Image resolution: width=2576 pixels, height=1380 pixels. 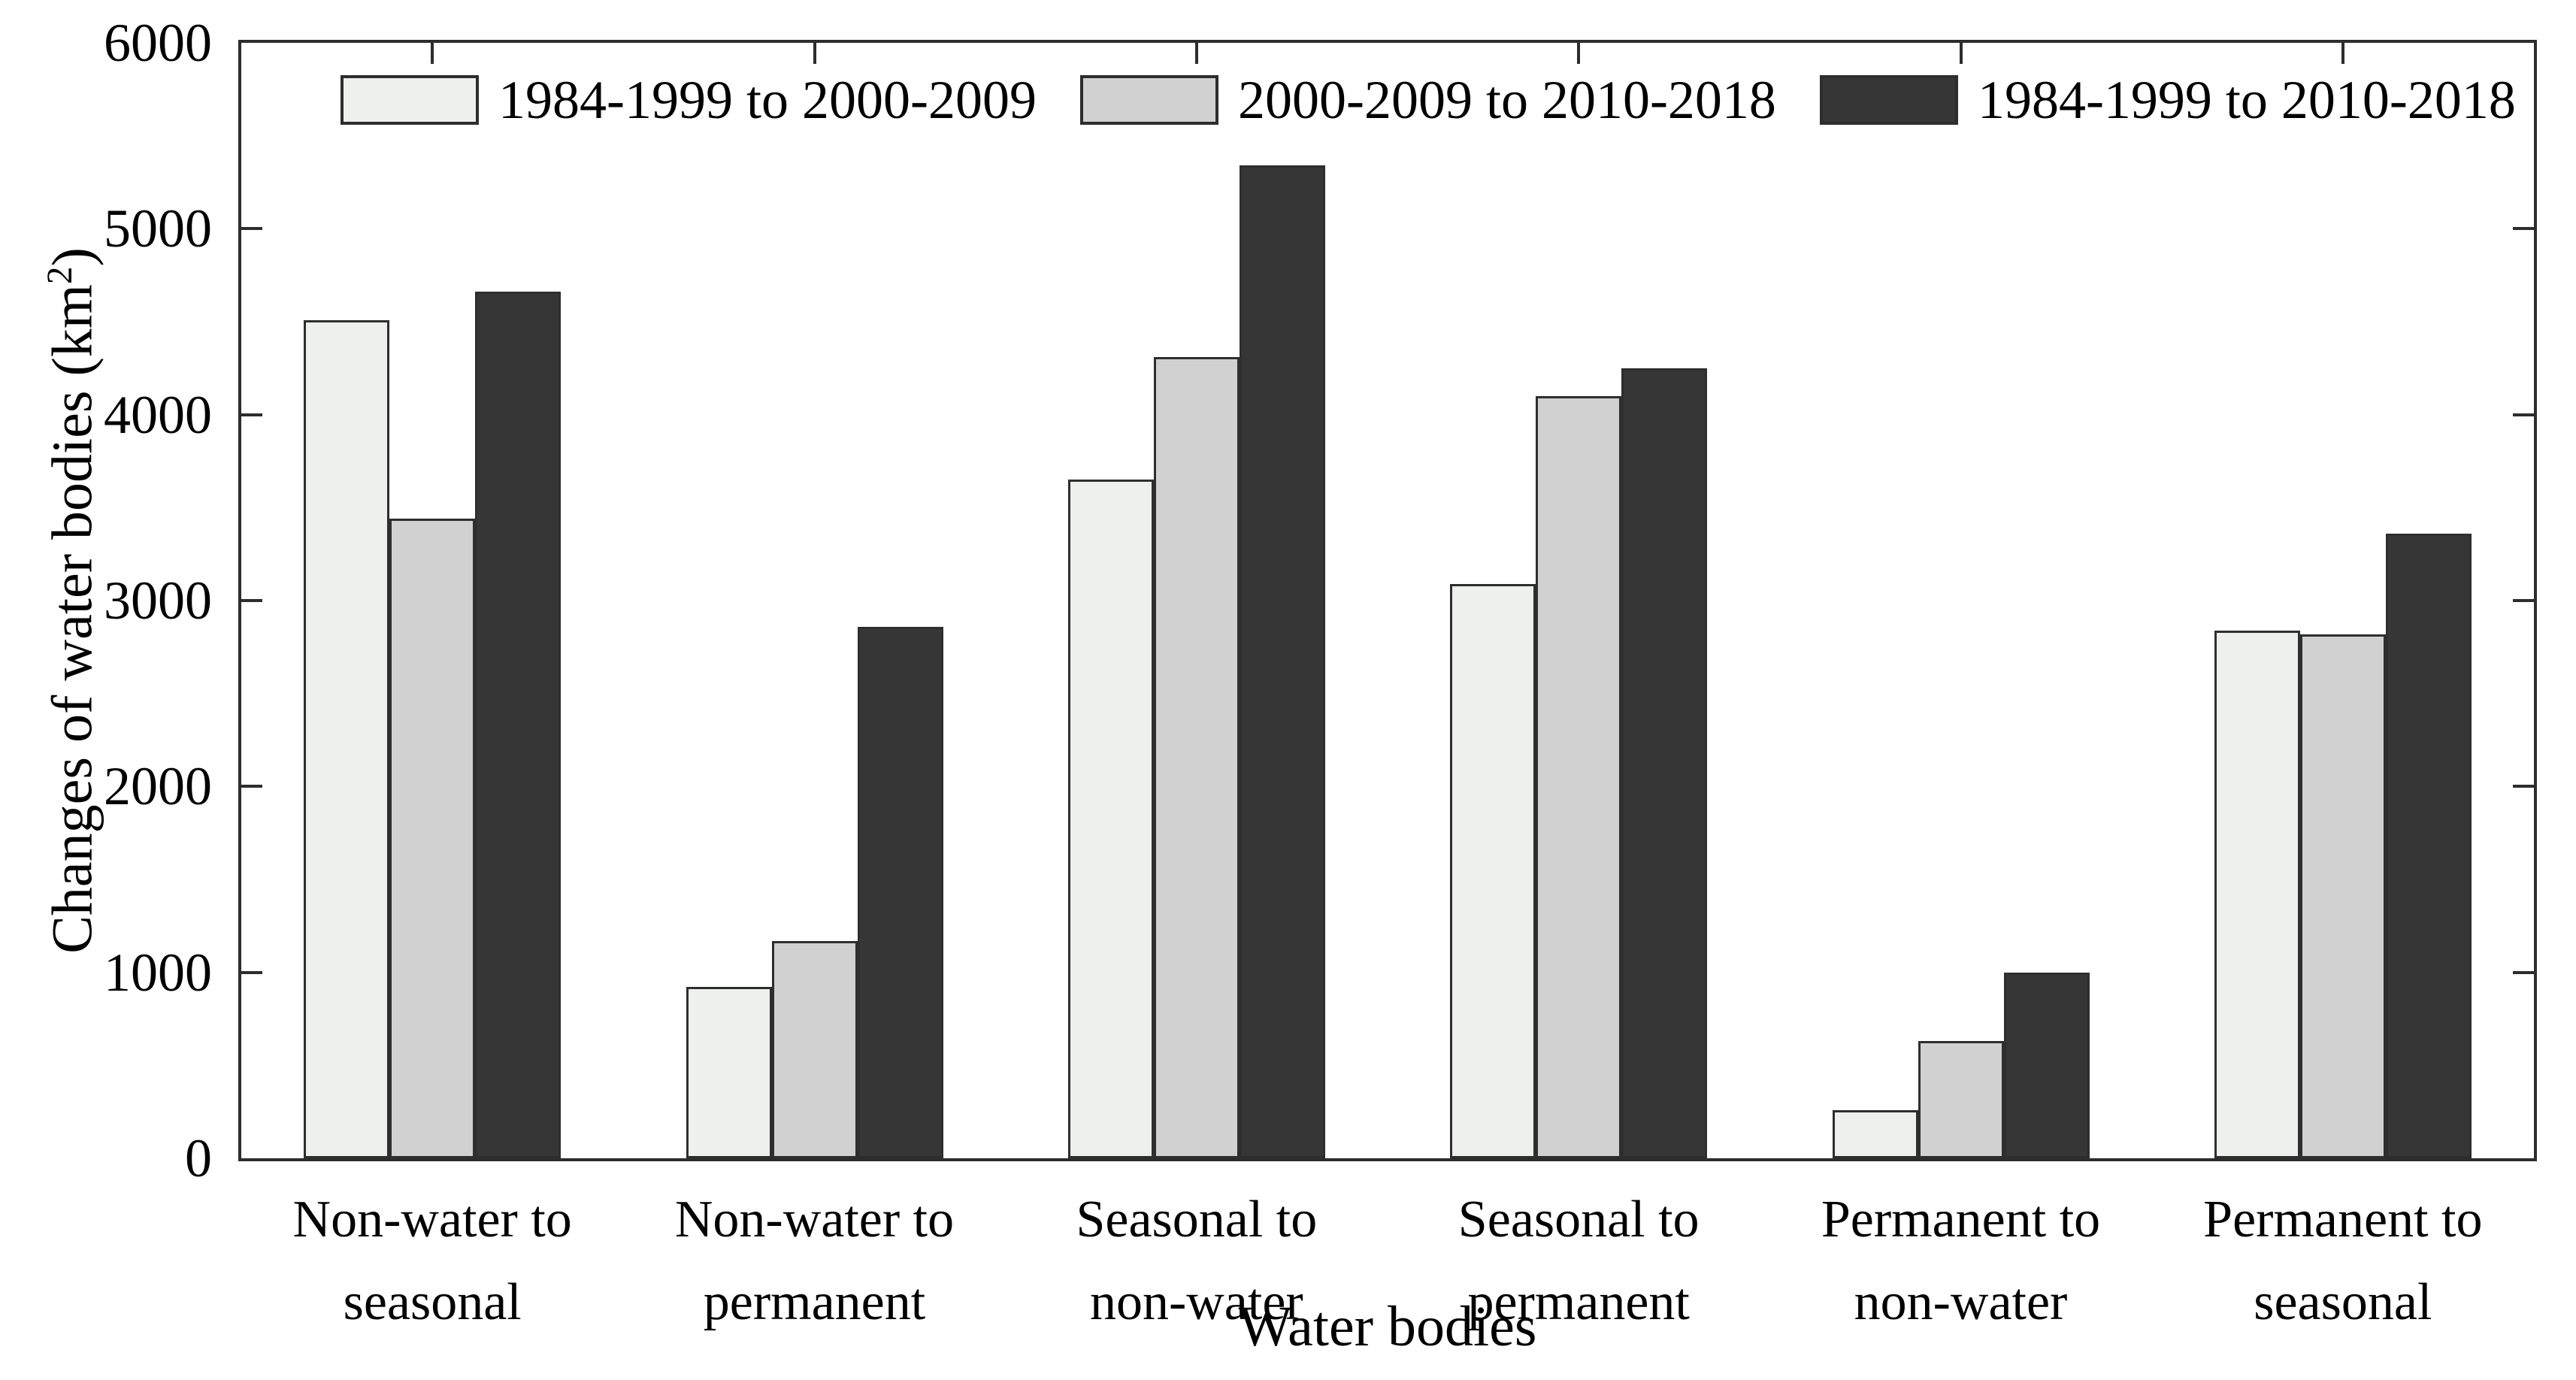 I want to click on bar-s1-c1, so click(x=814, y=1049).